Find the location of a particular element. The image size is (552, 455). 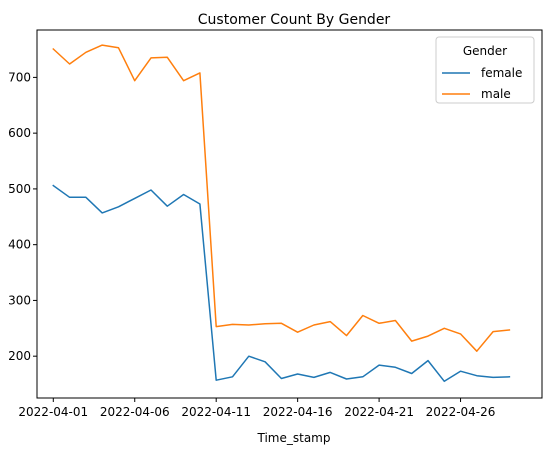

y-tick-label: 200 is located at coordinates (19, 356).